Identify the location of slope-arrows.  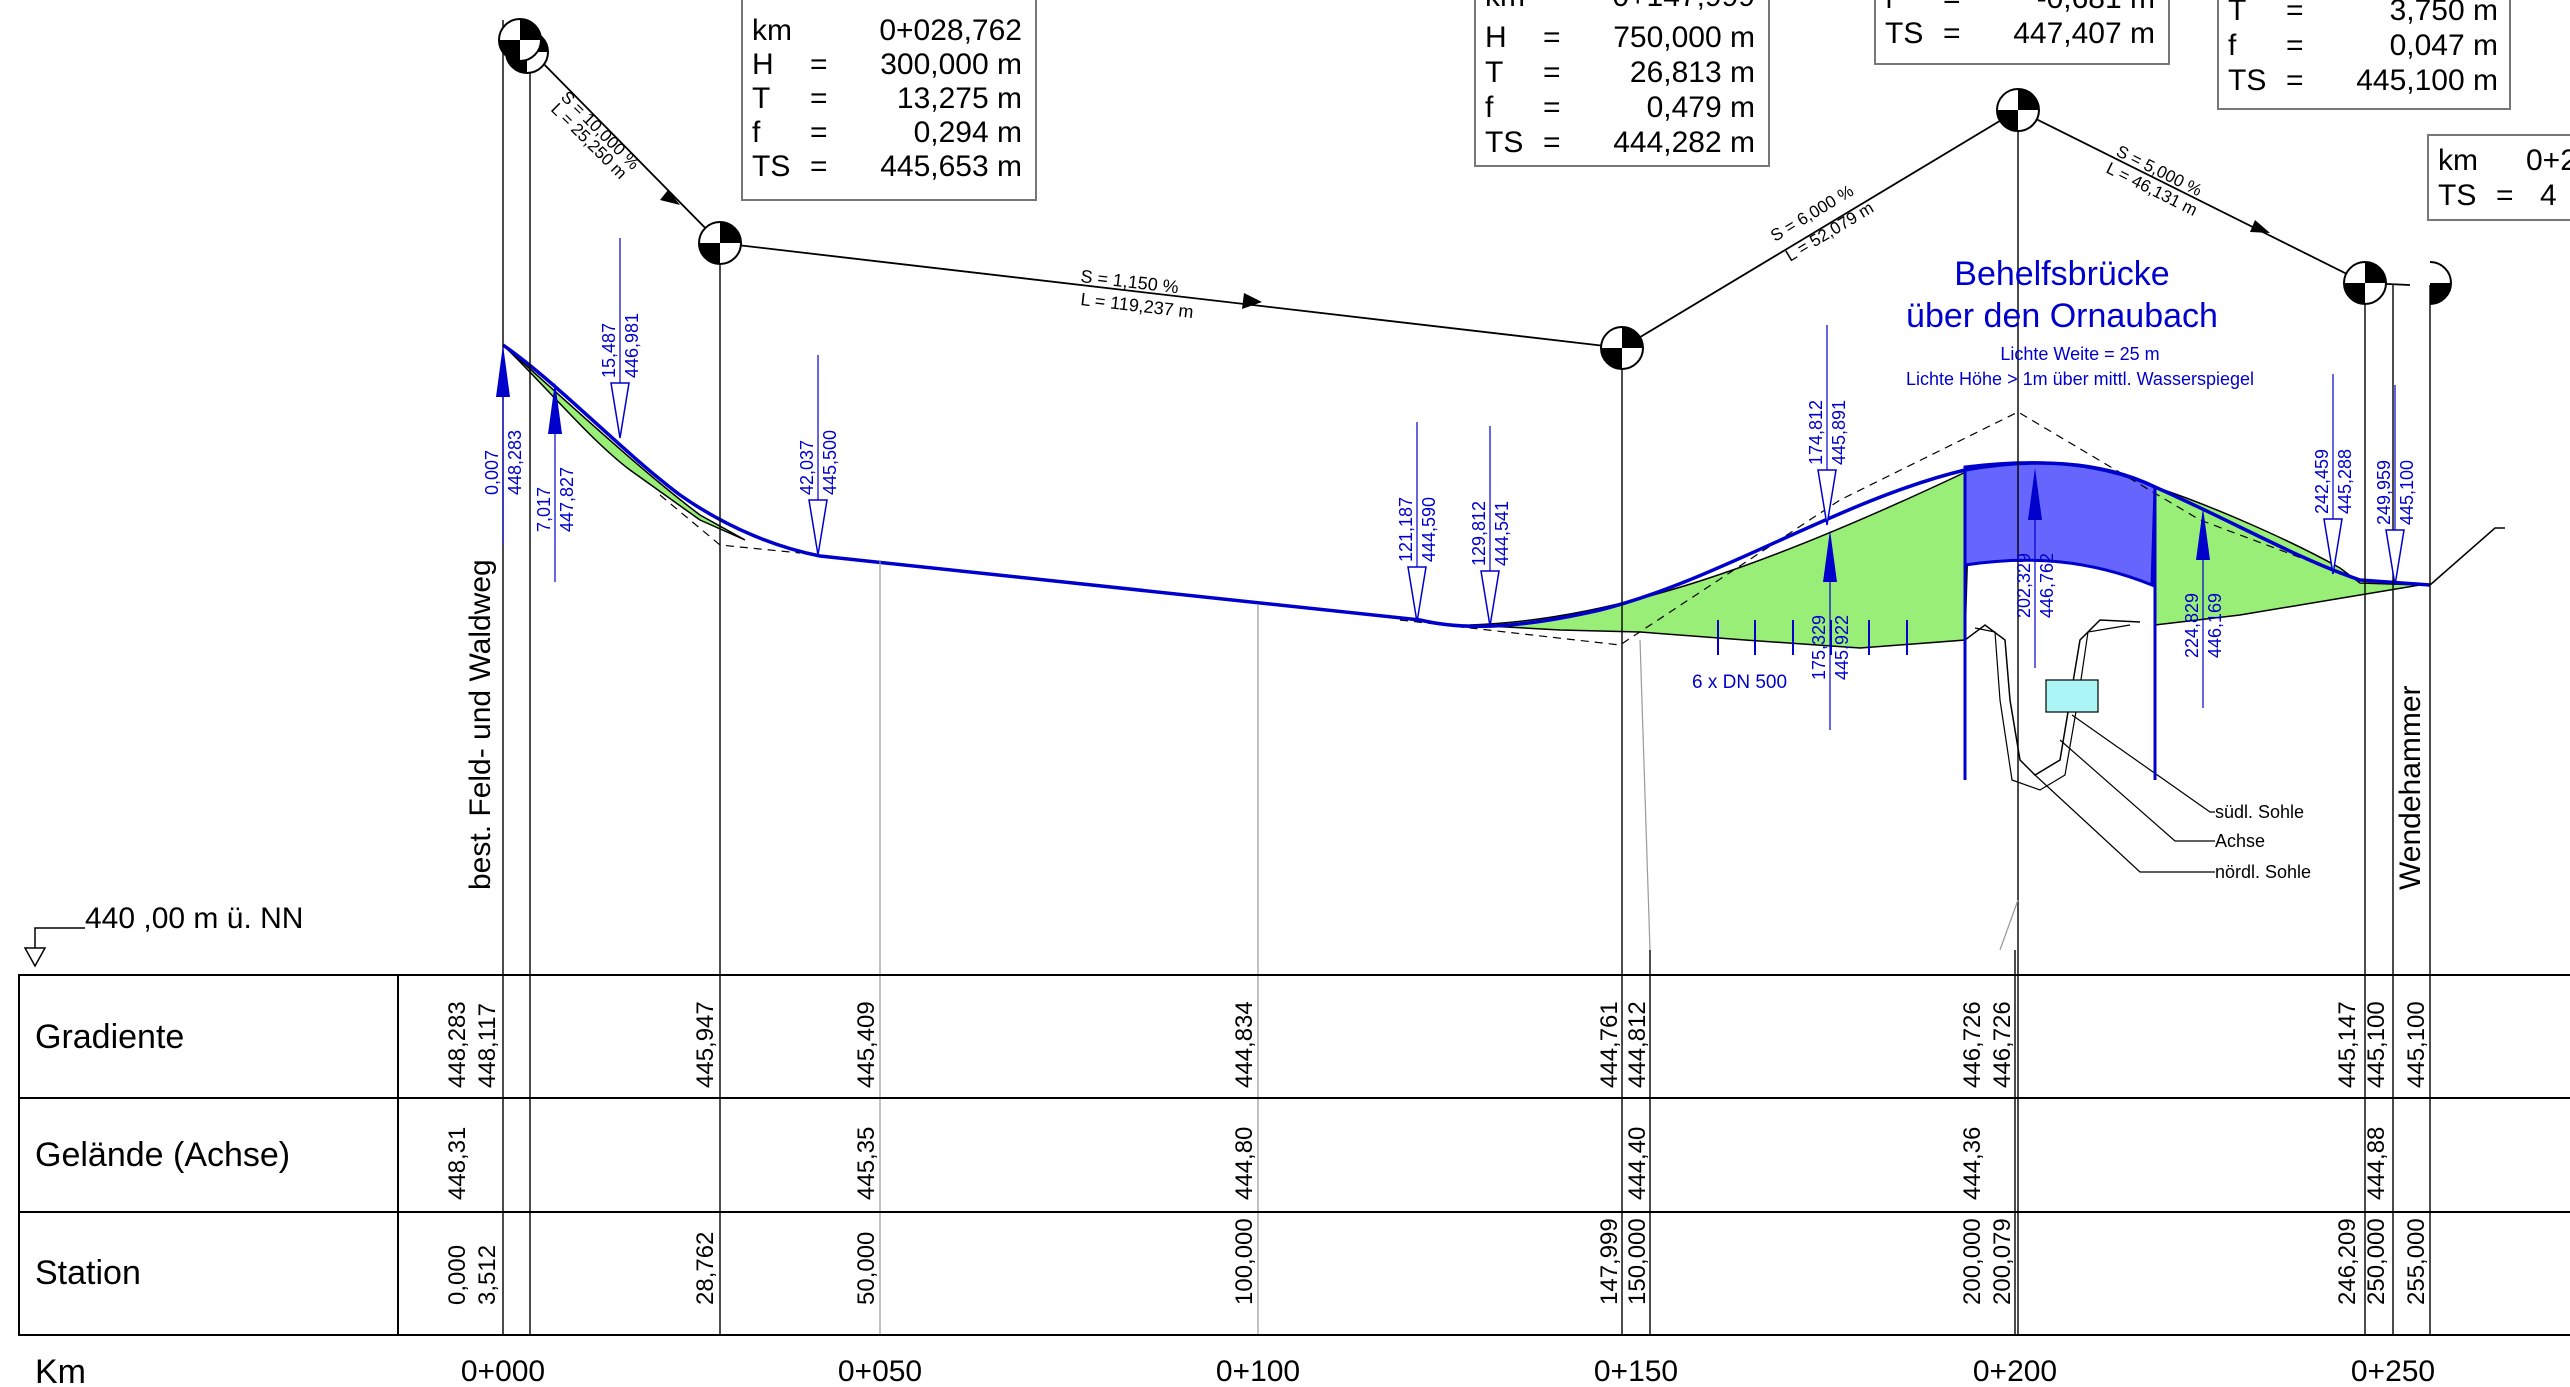
(1465, 249).